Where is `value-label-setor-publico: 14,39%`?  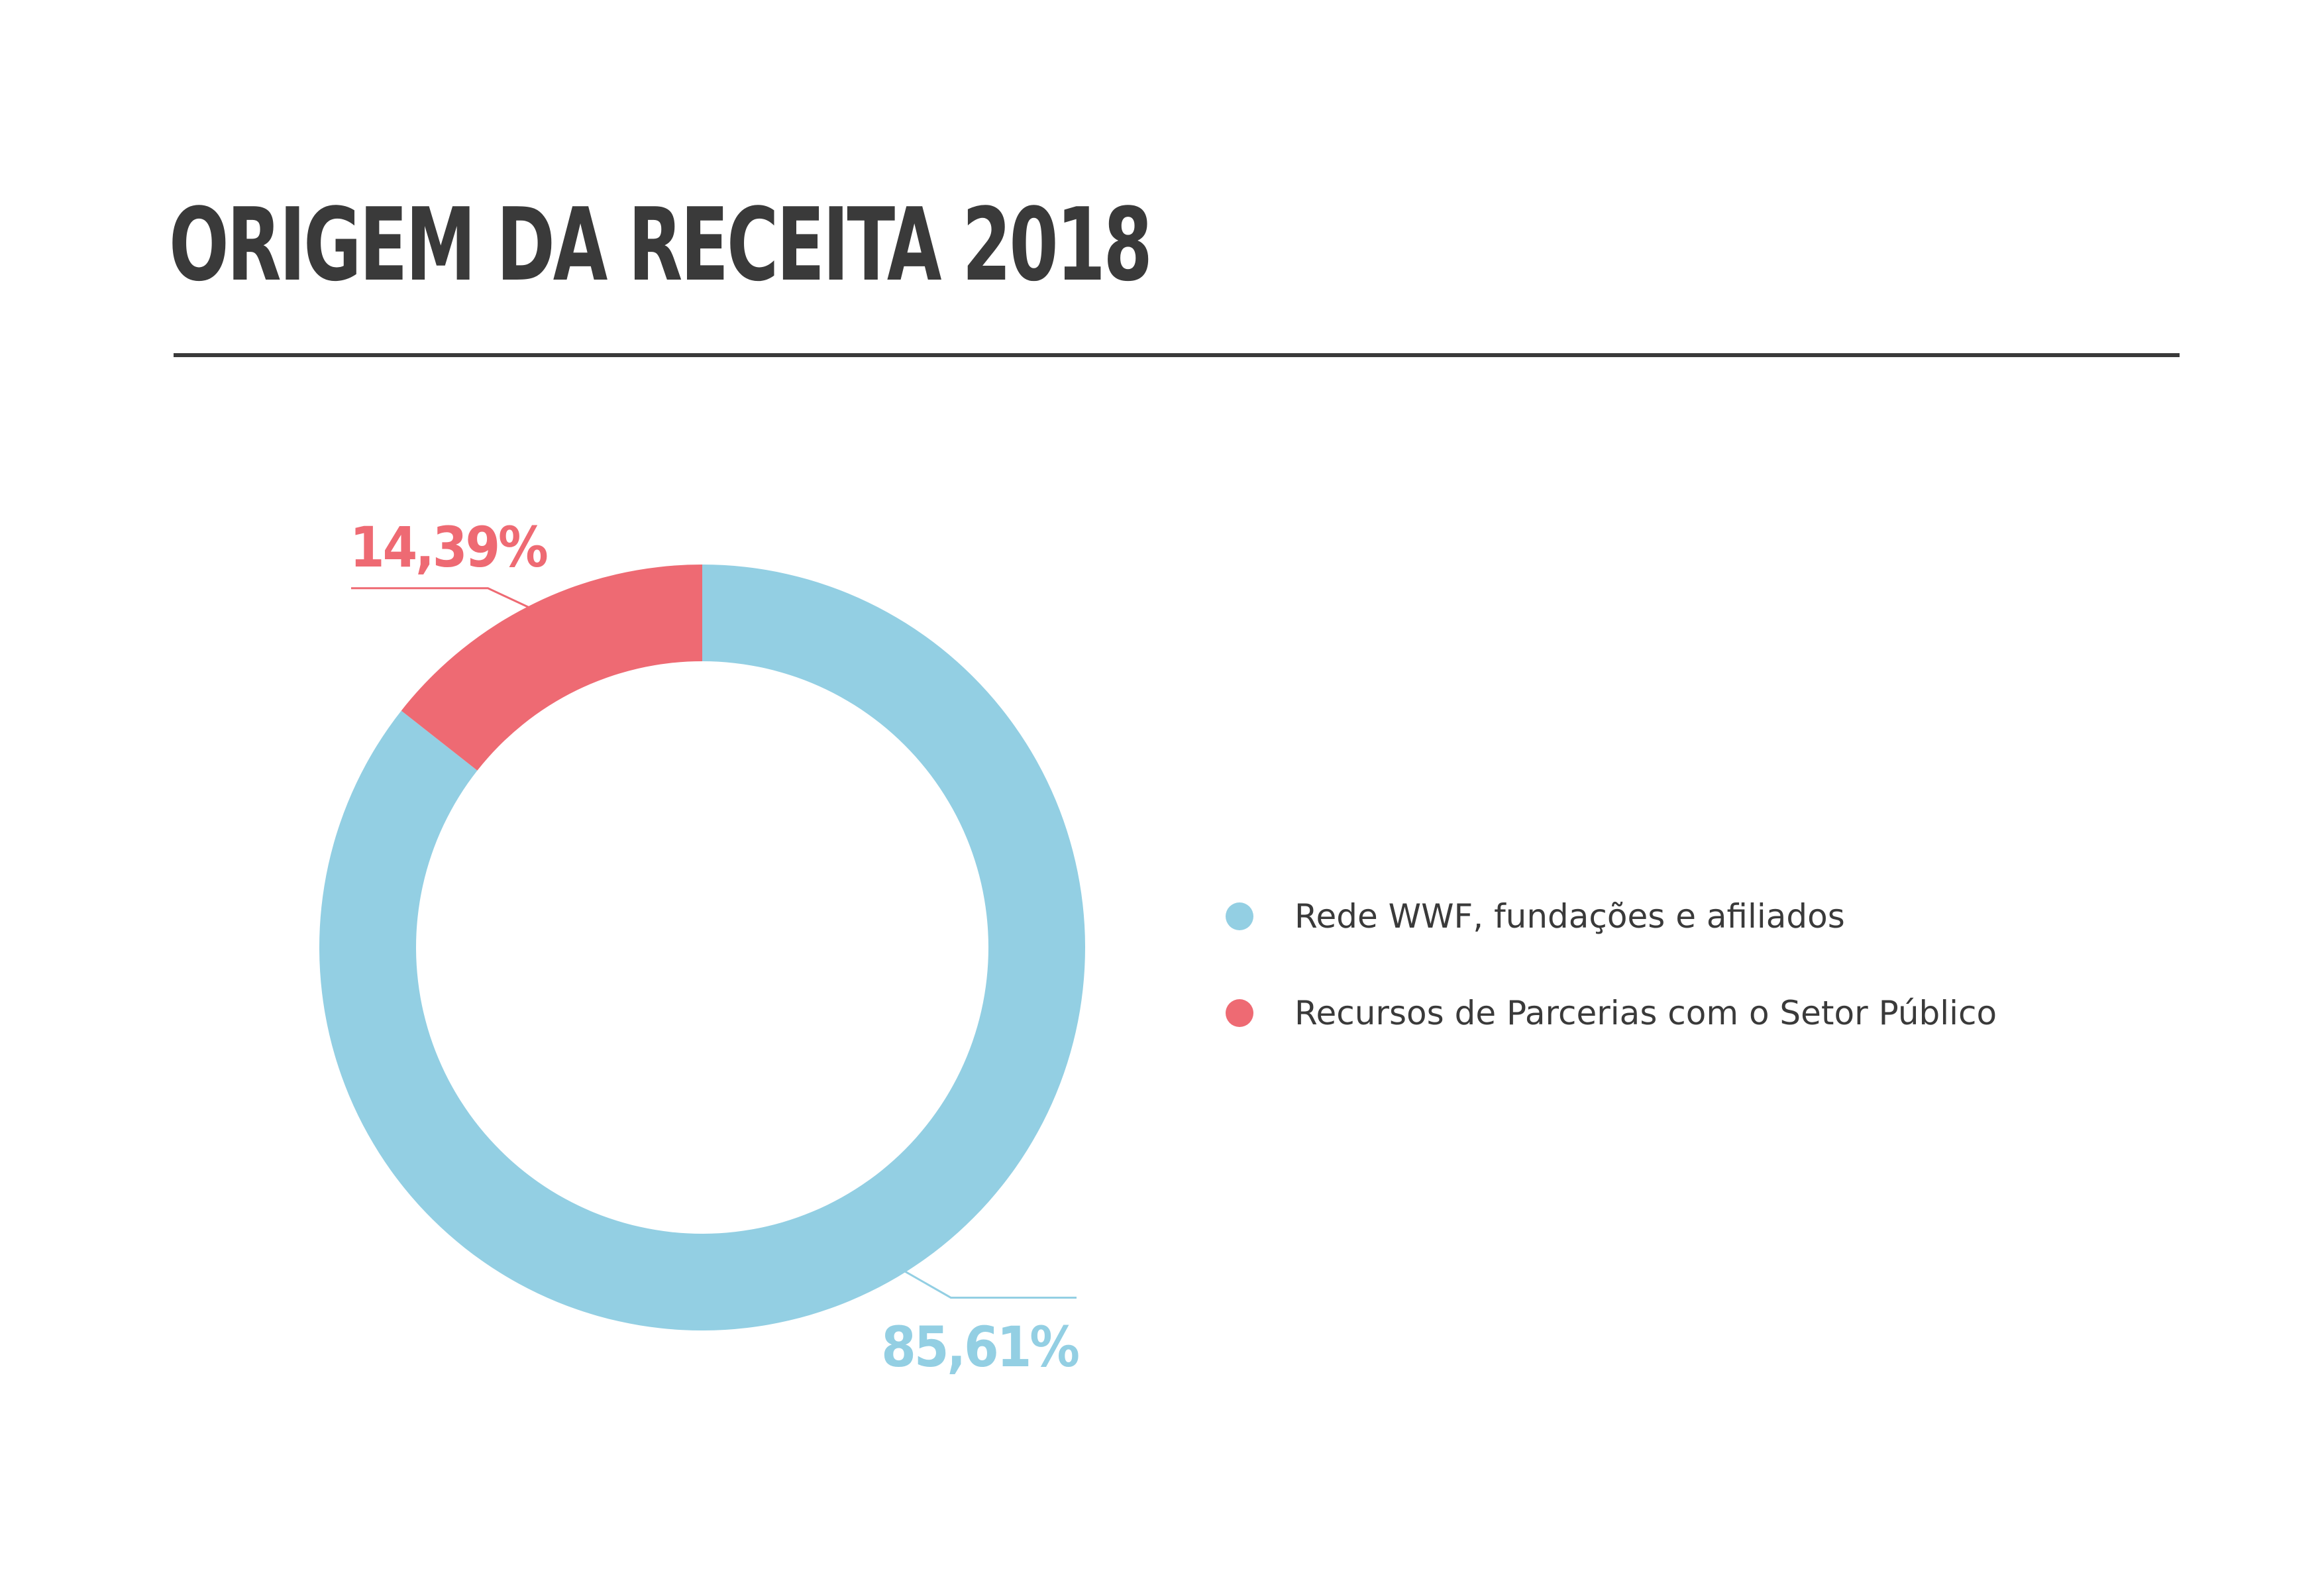 value-label-setor-publico: 14,39% is located at coordinates (448, 547).